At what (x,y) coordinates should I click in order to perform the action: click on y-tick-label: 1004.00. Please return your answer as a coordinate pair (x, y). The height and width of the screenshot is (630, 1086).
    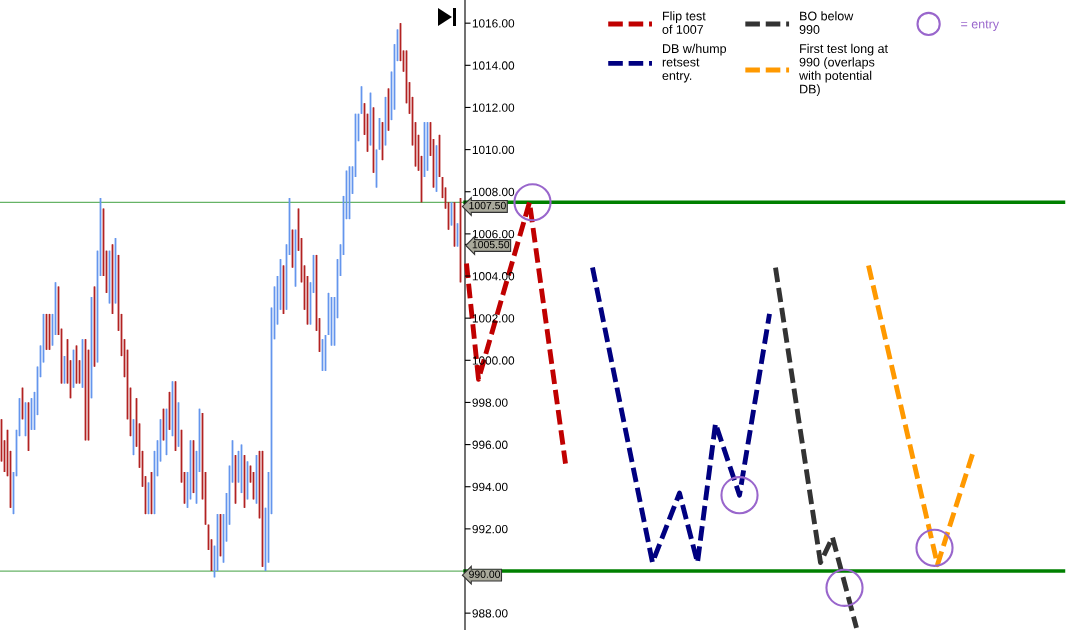
    Looking at the image, I should click on (493, 276).